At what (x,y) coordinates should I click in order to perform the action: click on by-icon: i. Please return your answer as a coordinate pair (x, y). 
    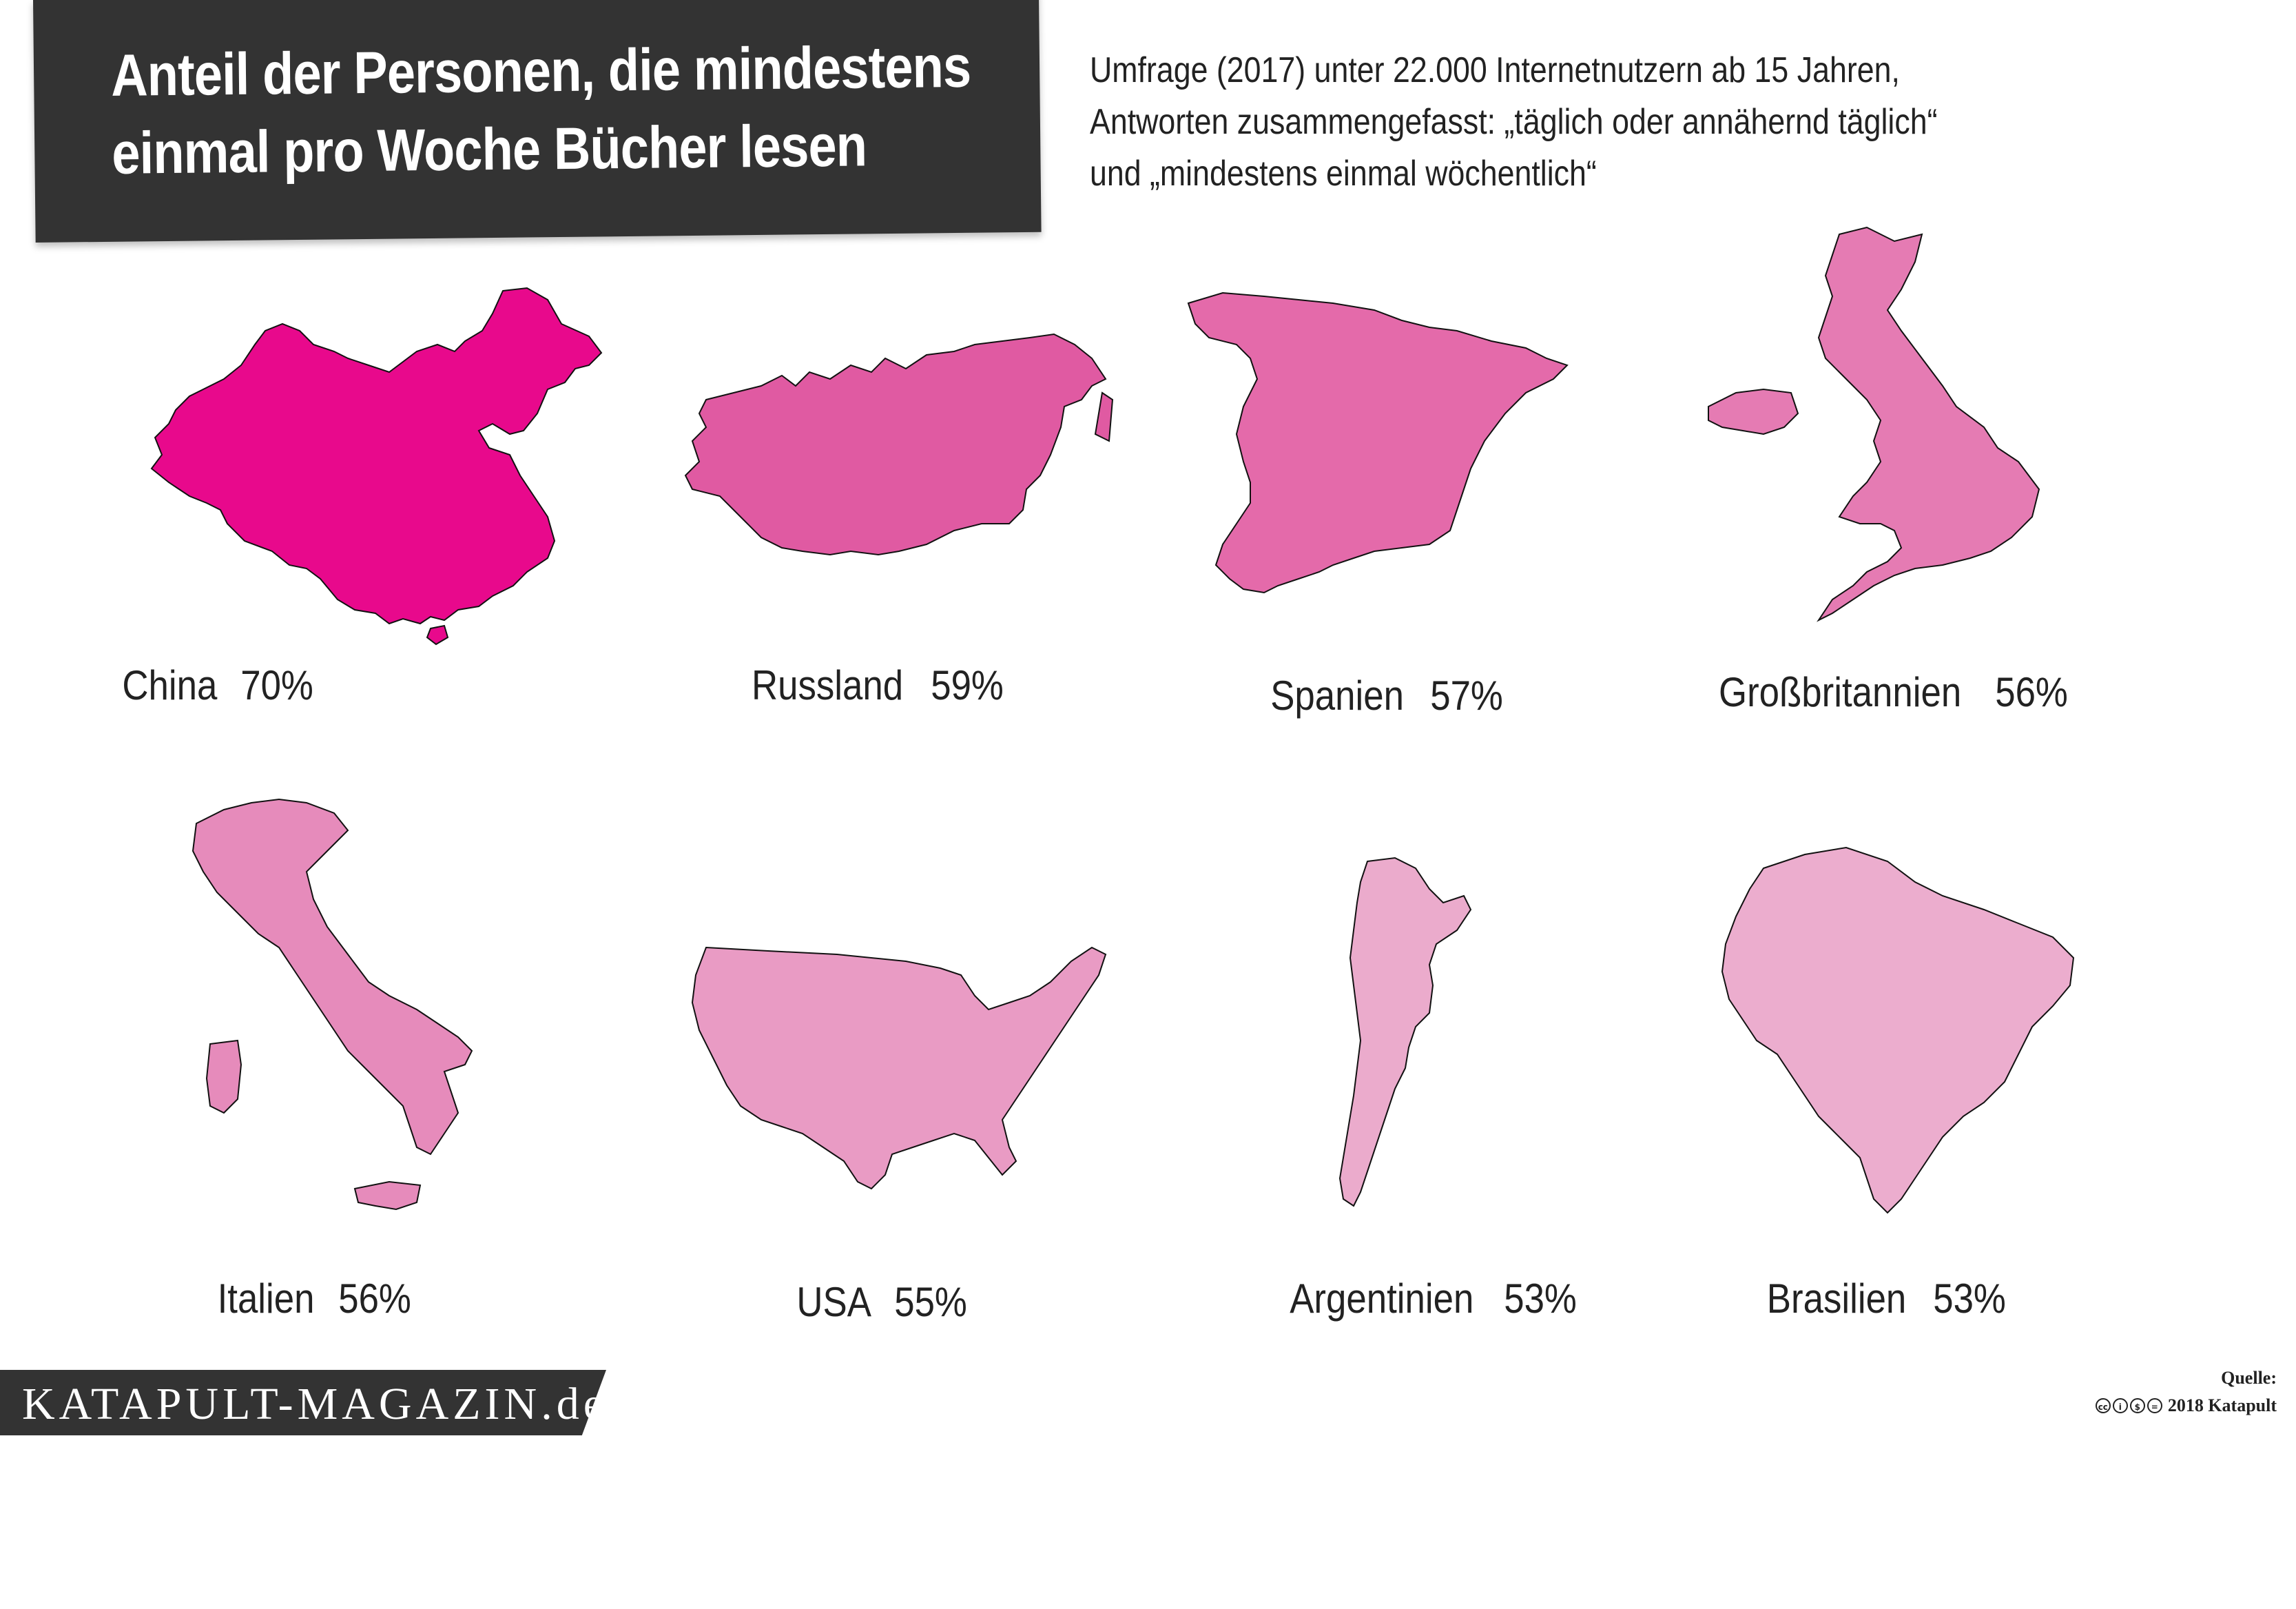
    Looking at the image, I should click on (2120, 1405).